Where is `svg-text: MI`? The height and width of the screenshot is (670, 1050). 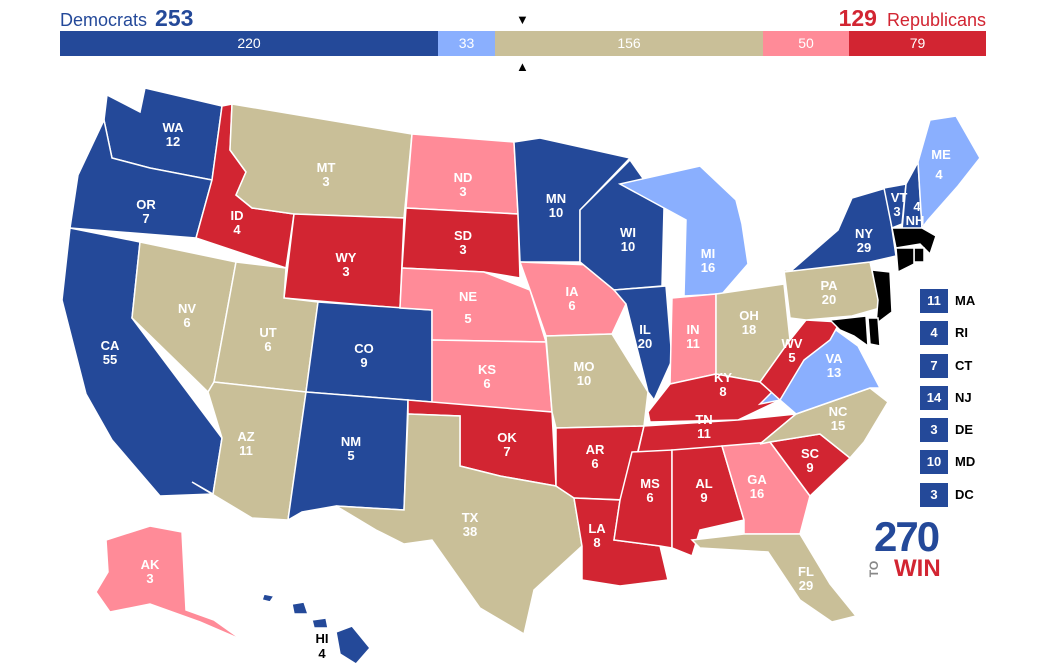 svg-text: MI is located at coordinates (708, 253).